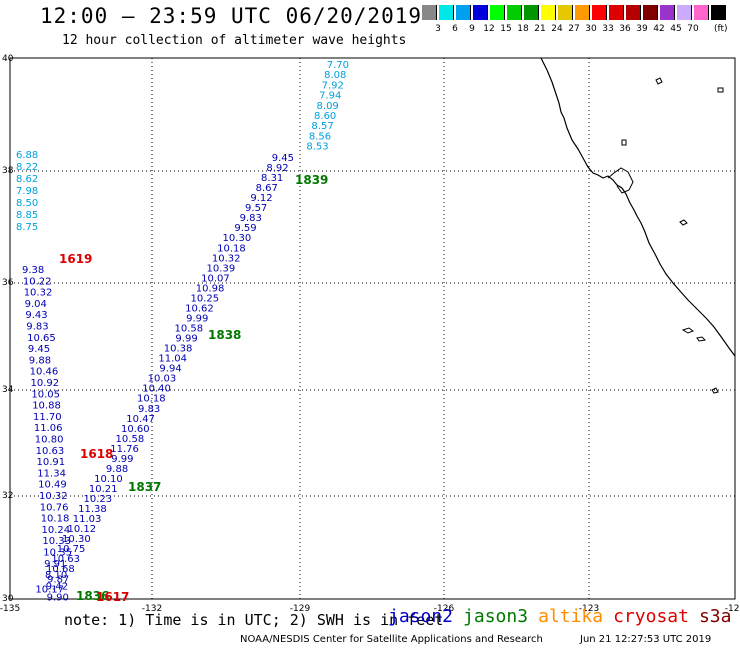  I want to click on lon-label: -120, so click(732, 609).